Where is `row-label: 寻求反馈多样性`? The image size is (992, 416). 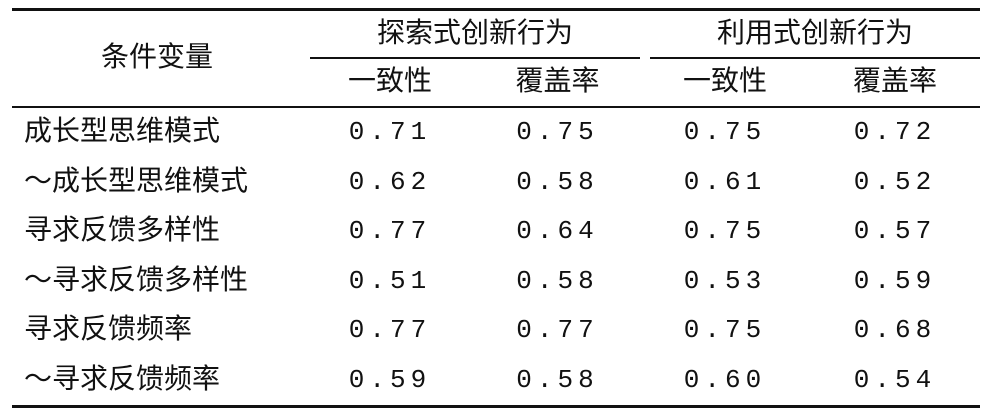
row-label: 寻求反馈多样性 is located at coordinates (122, 231).